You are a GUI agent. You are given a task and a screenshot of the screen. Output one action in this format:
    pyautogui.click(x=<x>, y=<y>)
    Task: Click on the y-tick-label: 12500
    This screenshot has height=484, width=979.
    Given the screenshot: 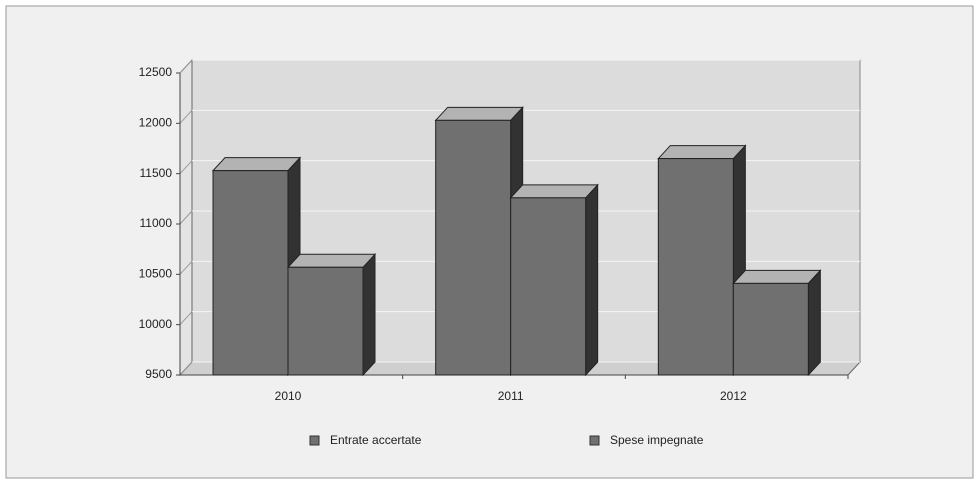 What is the action you would take?
    pyautogui.click(x=156, y=72)
    